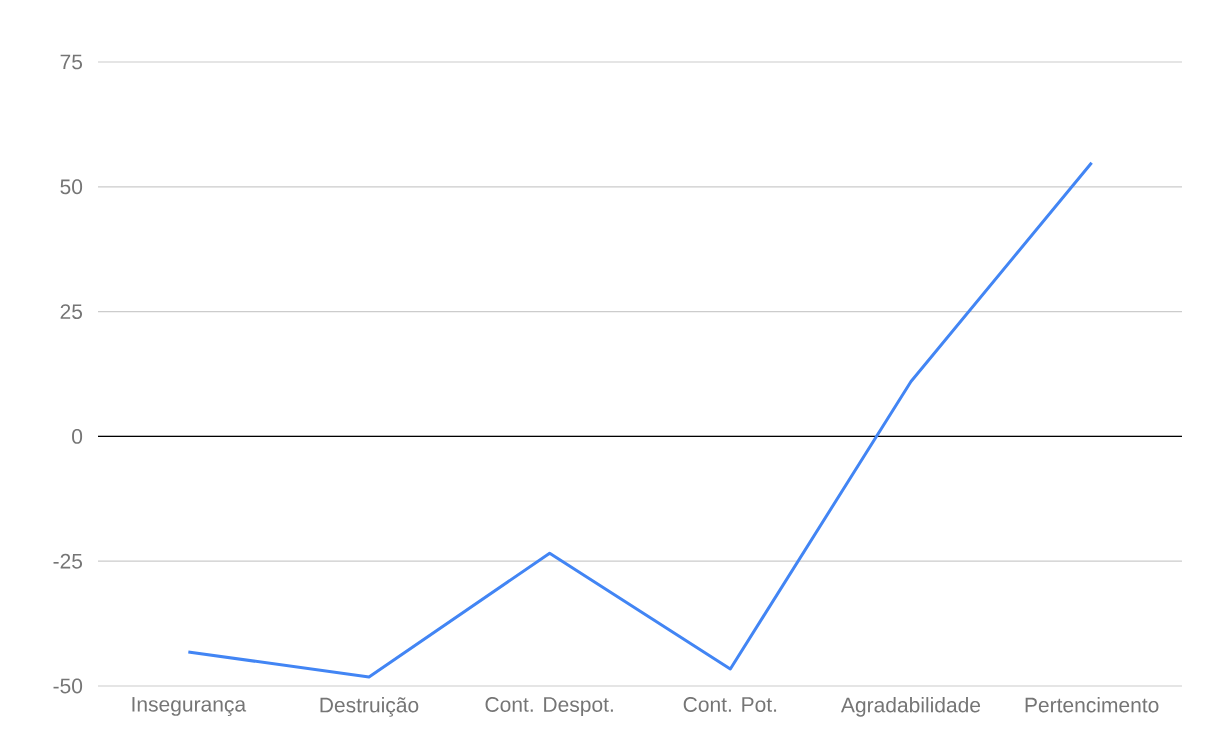 The height and width of the screenshot is (753, 1207). What do you see at coordinates (730, 704) in the screenshot?
I see `x-tick-label: Cont. Pot.` at bounding box center [730, 704].